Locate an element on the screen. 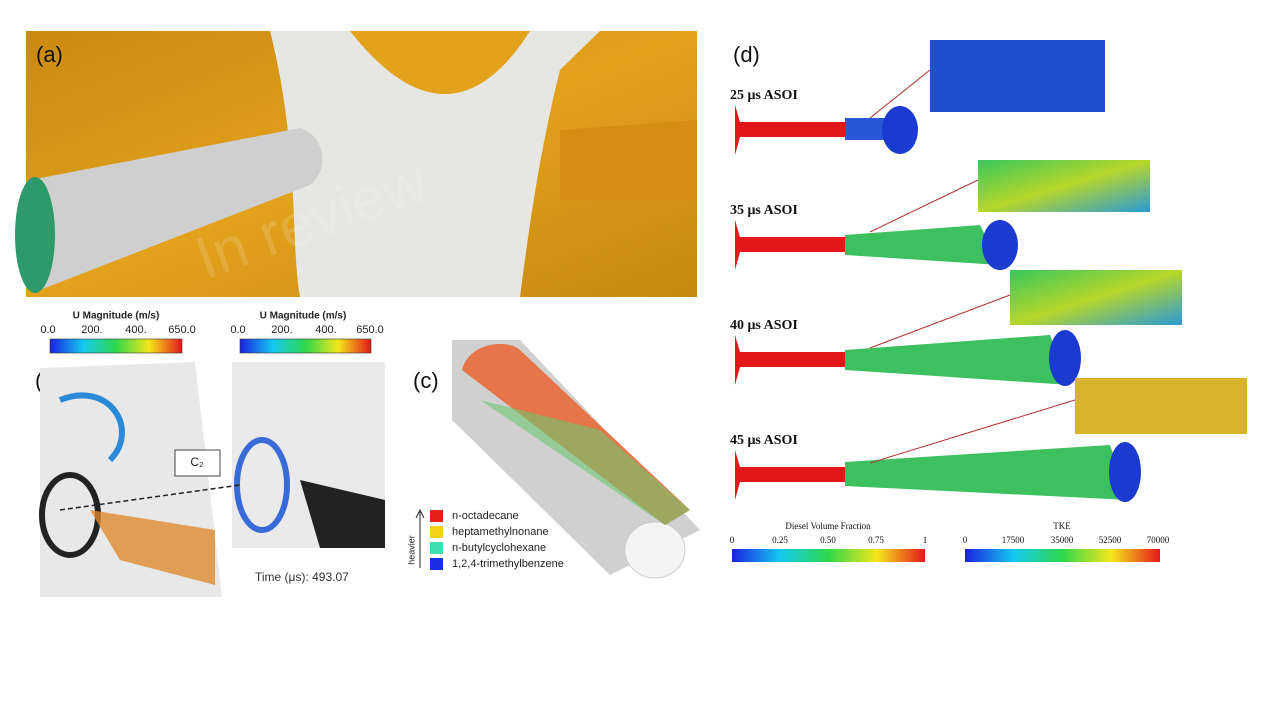 The width and height of the screenshot is (1280, 720). legend-text: 1,2,4-trimethylbenzene is located at coordinates (508, 564).